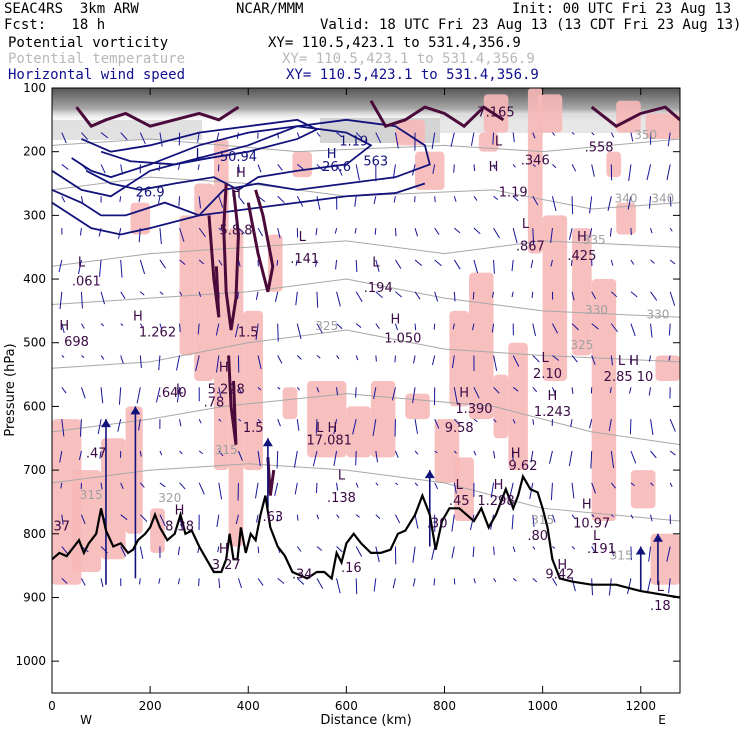 The image size is (740, 740). I want to click on x-tick-label: 1000, so click(542, 706).